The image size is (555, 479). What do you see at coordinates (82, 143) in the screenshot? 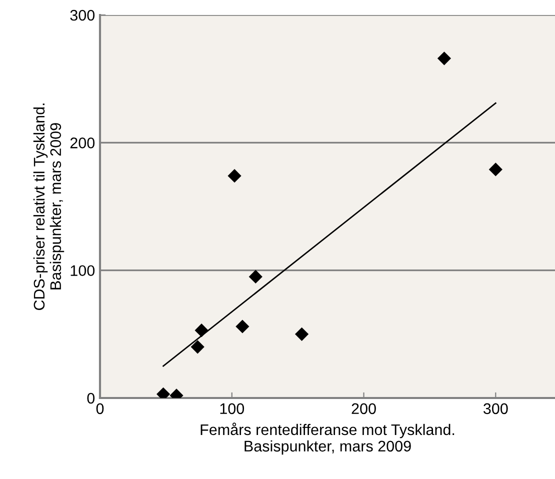
I see `y-tick-label: 200` at bounding box center [82, 143].